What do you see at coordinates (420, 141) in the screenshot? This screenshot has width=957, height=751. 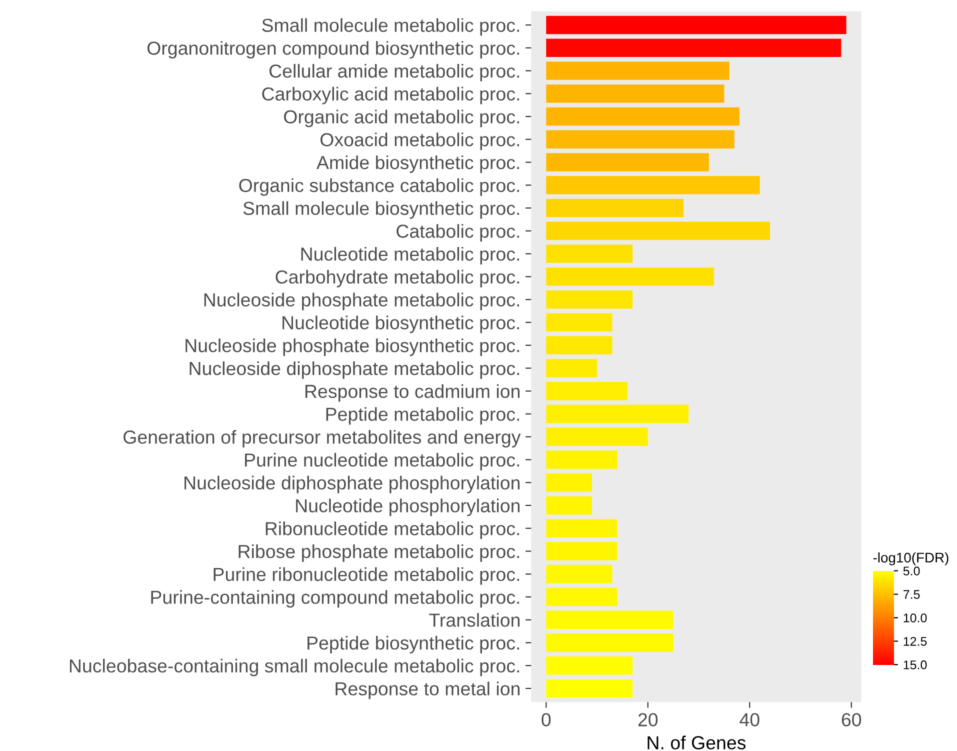 I see `y-tick-label: Oxoacid metabolic proc.` at bounding box center [420, 141].